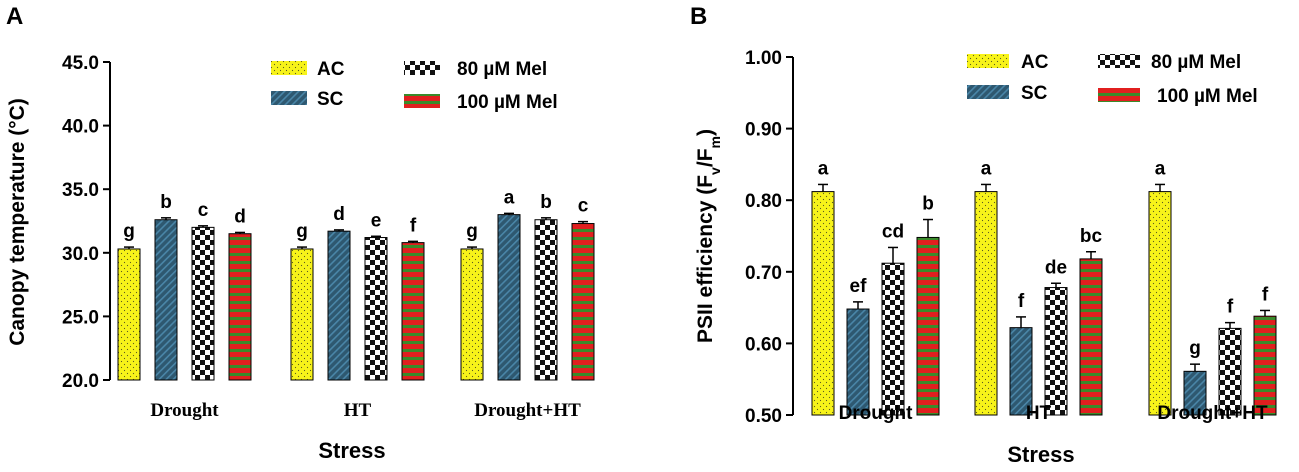 Image resolution: width=1299 pixels, height=472 pixels. I want to click on y-axis-title-b: PSII efficiency (Fv/Fm), so click(708, 236).